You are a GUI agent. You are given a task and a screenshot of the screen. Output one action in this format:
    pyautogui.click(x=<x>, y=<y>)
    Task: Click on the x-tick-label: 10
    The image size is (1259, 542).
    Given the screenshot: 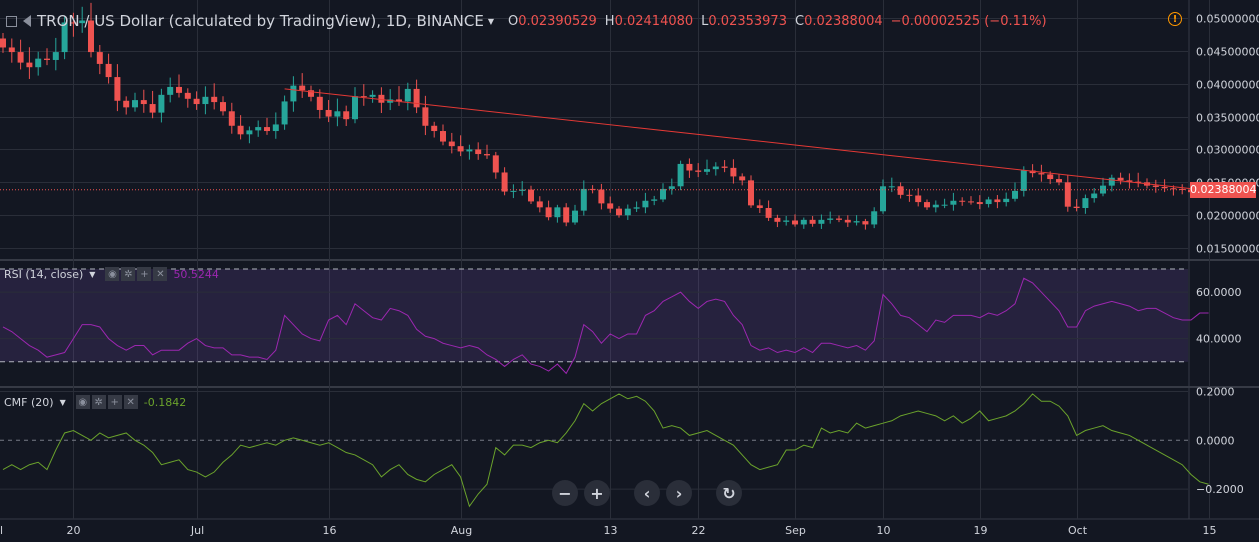 What is the action you would take?
    pyautogui.click(x=884, y=530)
    